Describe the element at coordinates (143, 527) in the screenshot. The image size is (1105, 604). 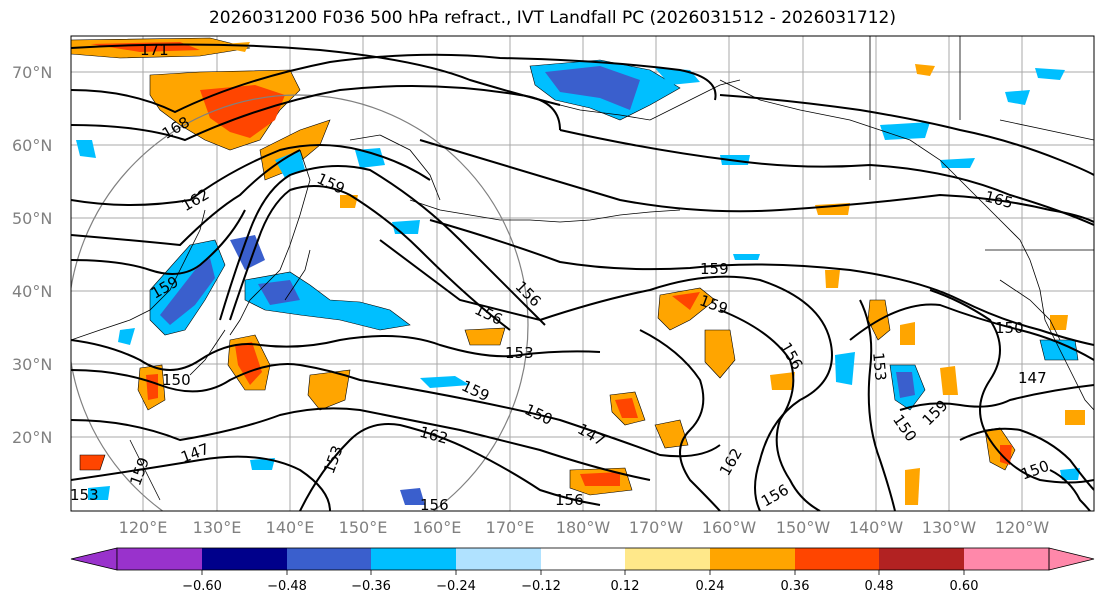
I see `lon-label: 120°E` at that location.